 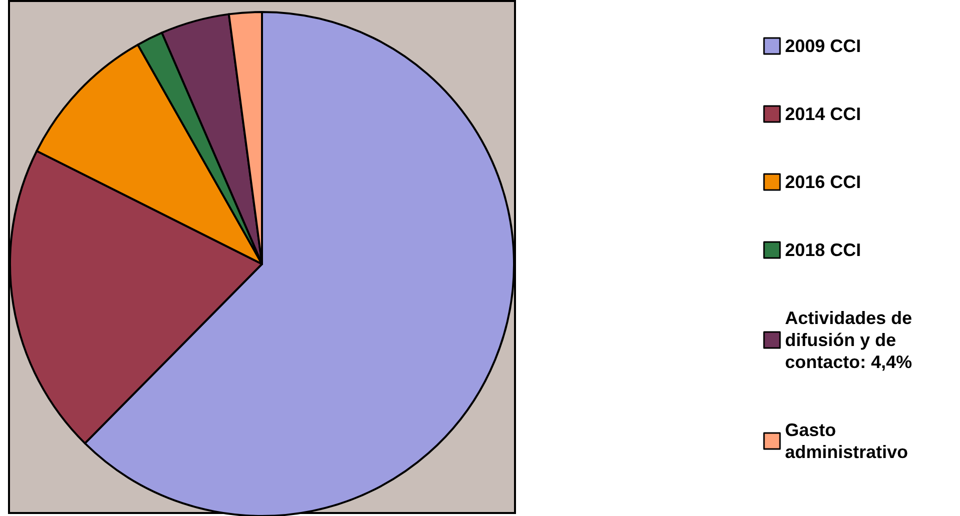 I want to click on legend-label: 2018 CCI, so click(x=823, y=250).